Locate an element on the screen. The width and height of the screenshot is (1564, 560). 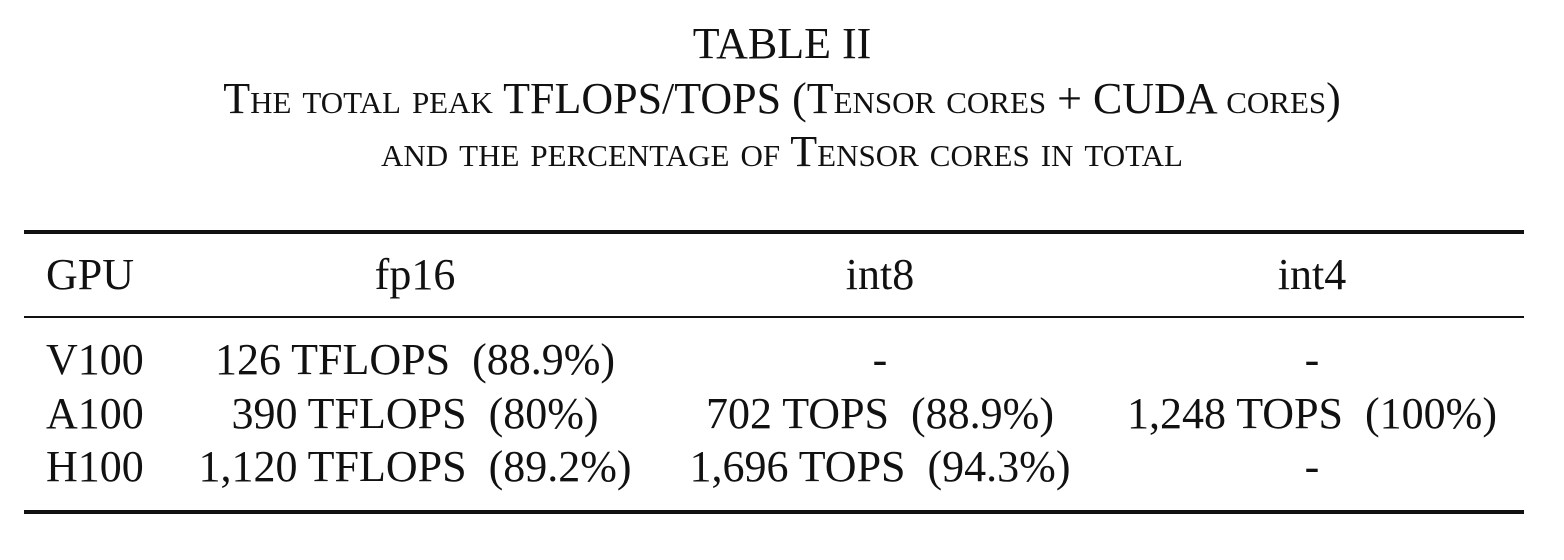
top-rule is located at coordinates (774, 232).